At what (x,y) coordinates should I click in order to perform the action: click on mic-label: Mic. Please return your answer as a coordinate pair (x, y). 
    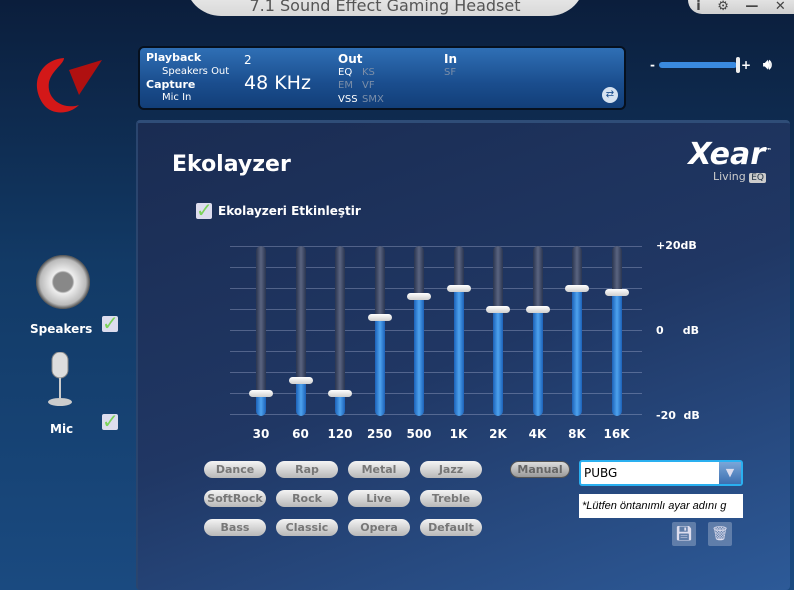
    Looking at the image, I should click on (62, 429).